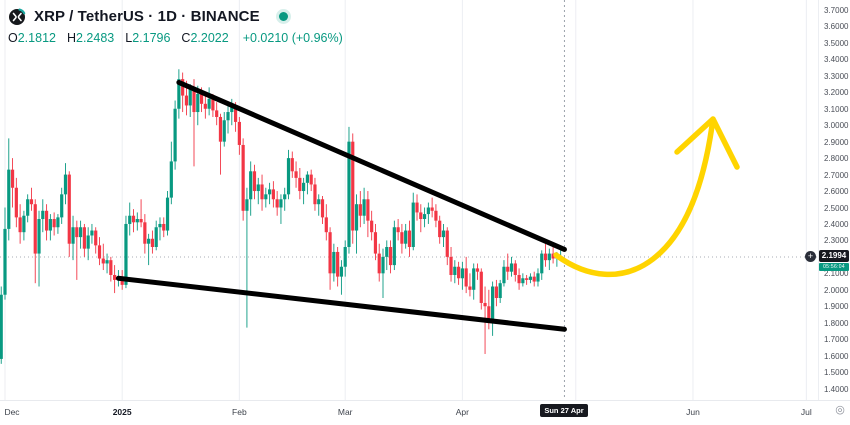  I want to click on ohlc-high-value: 2.2483, so click(95, 38).